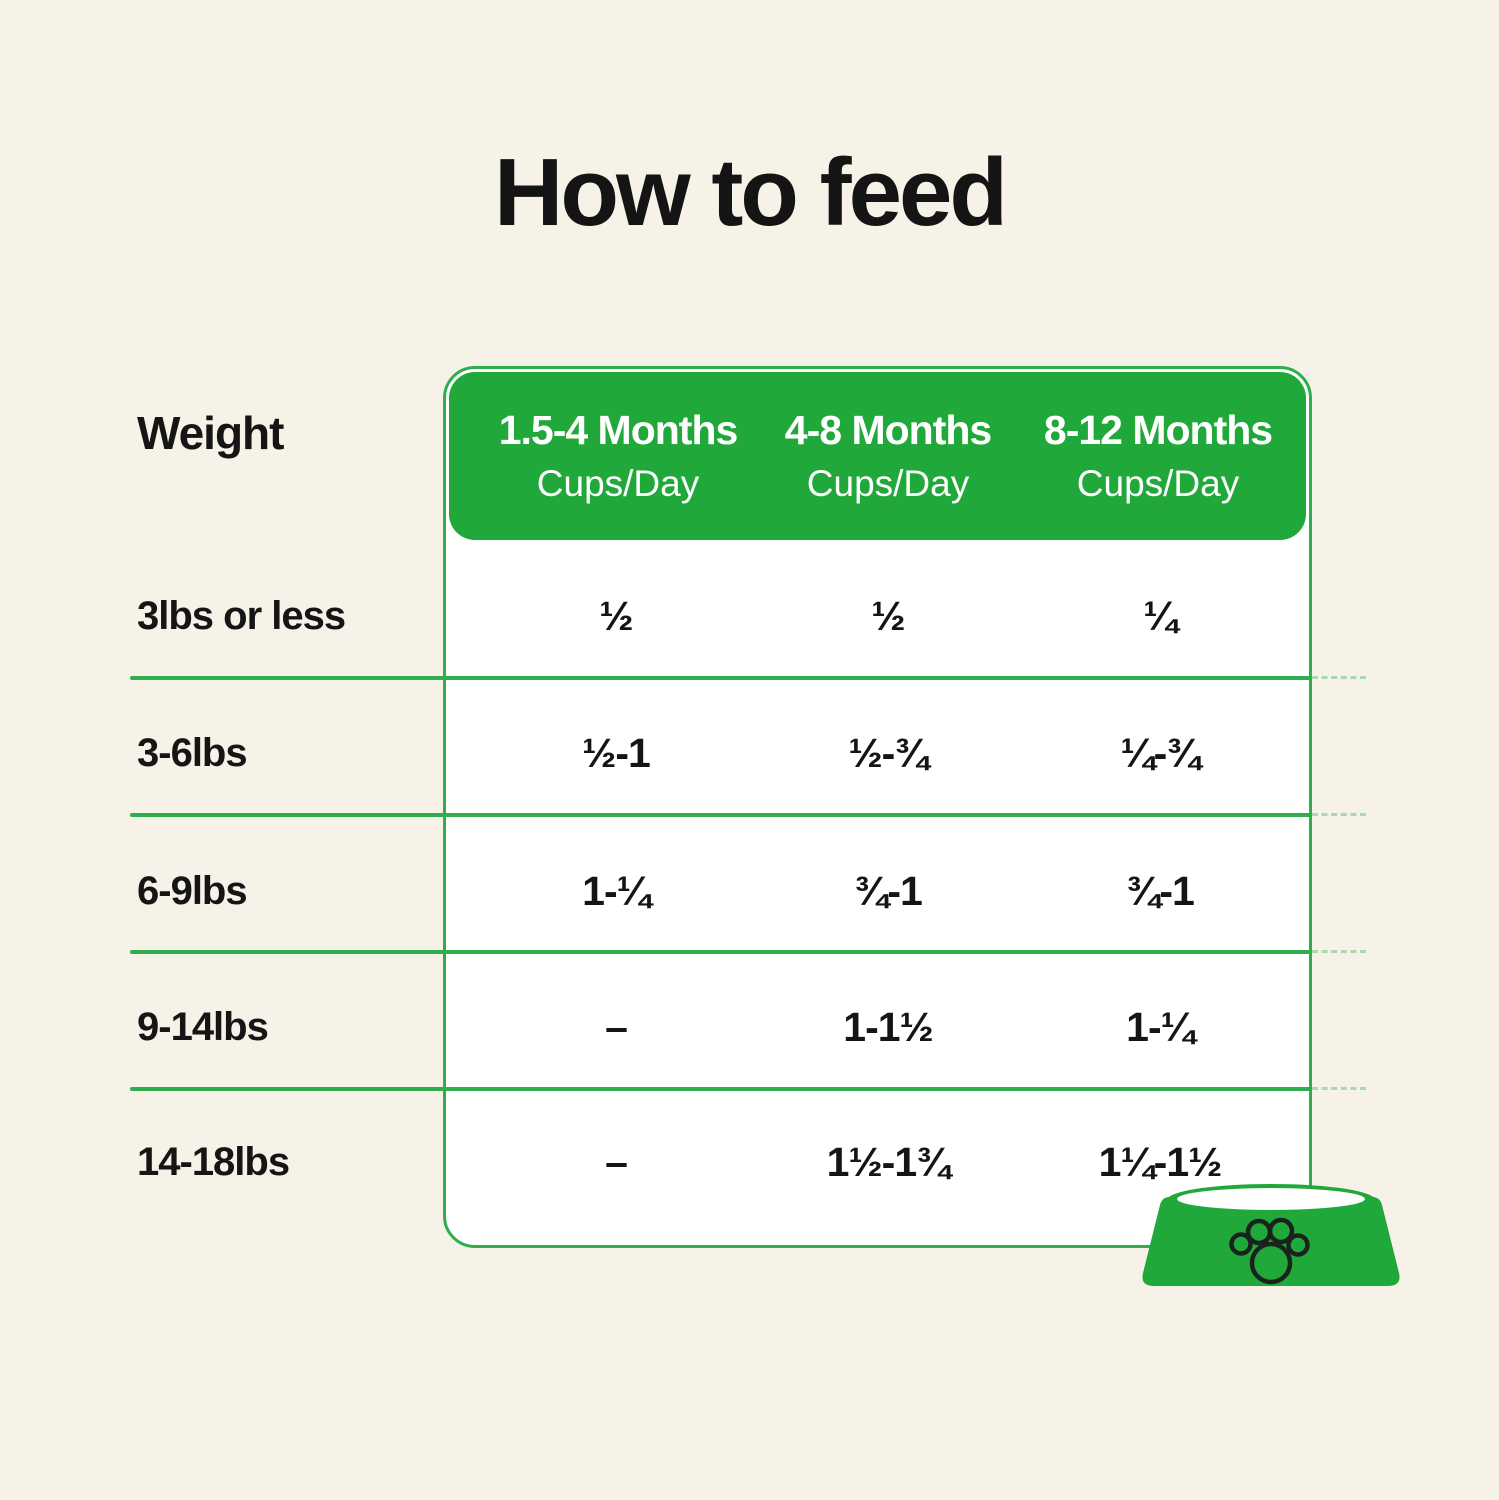 The width and height of the screenshot is (1499, 1500). Describe the element at coordinates (618, 430) in the screenshot. I see `column-label: 1.5-4 Months` at that location.